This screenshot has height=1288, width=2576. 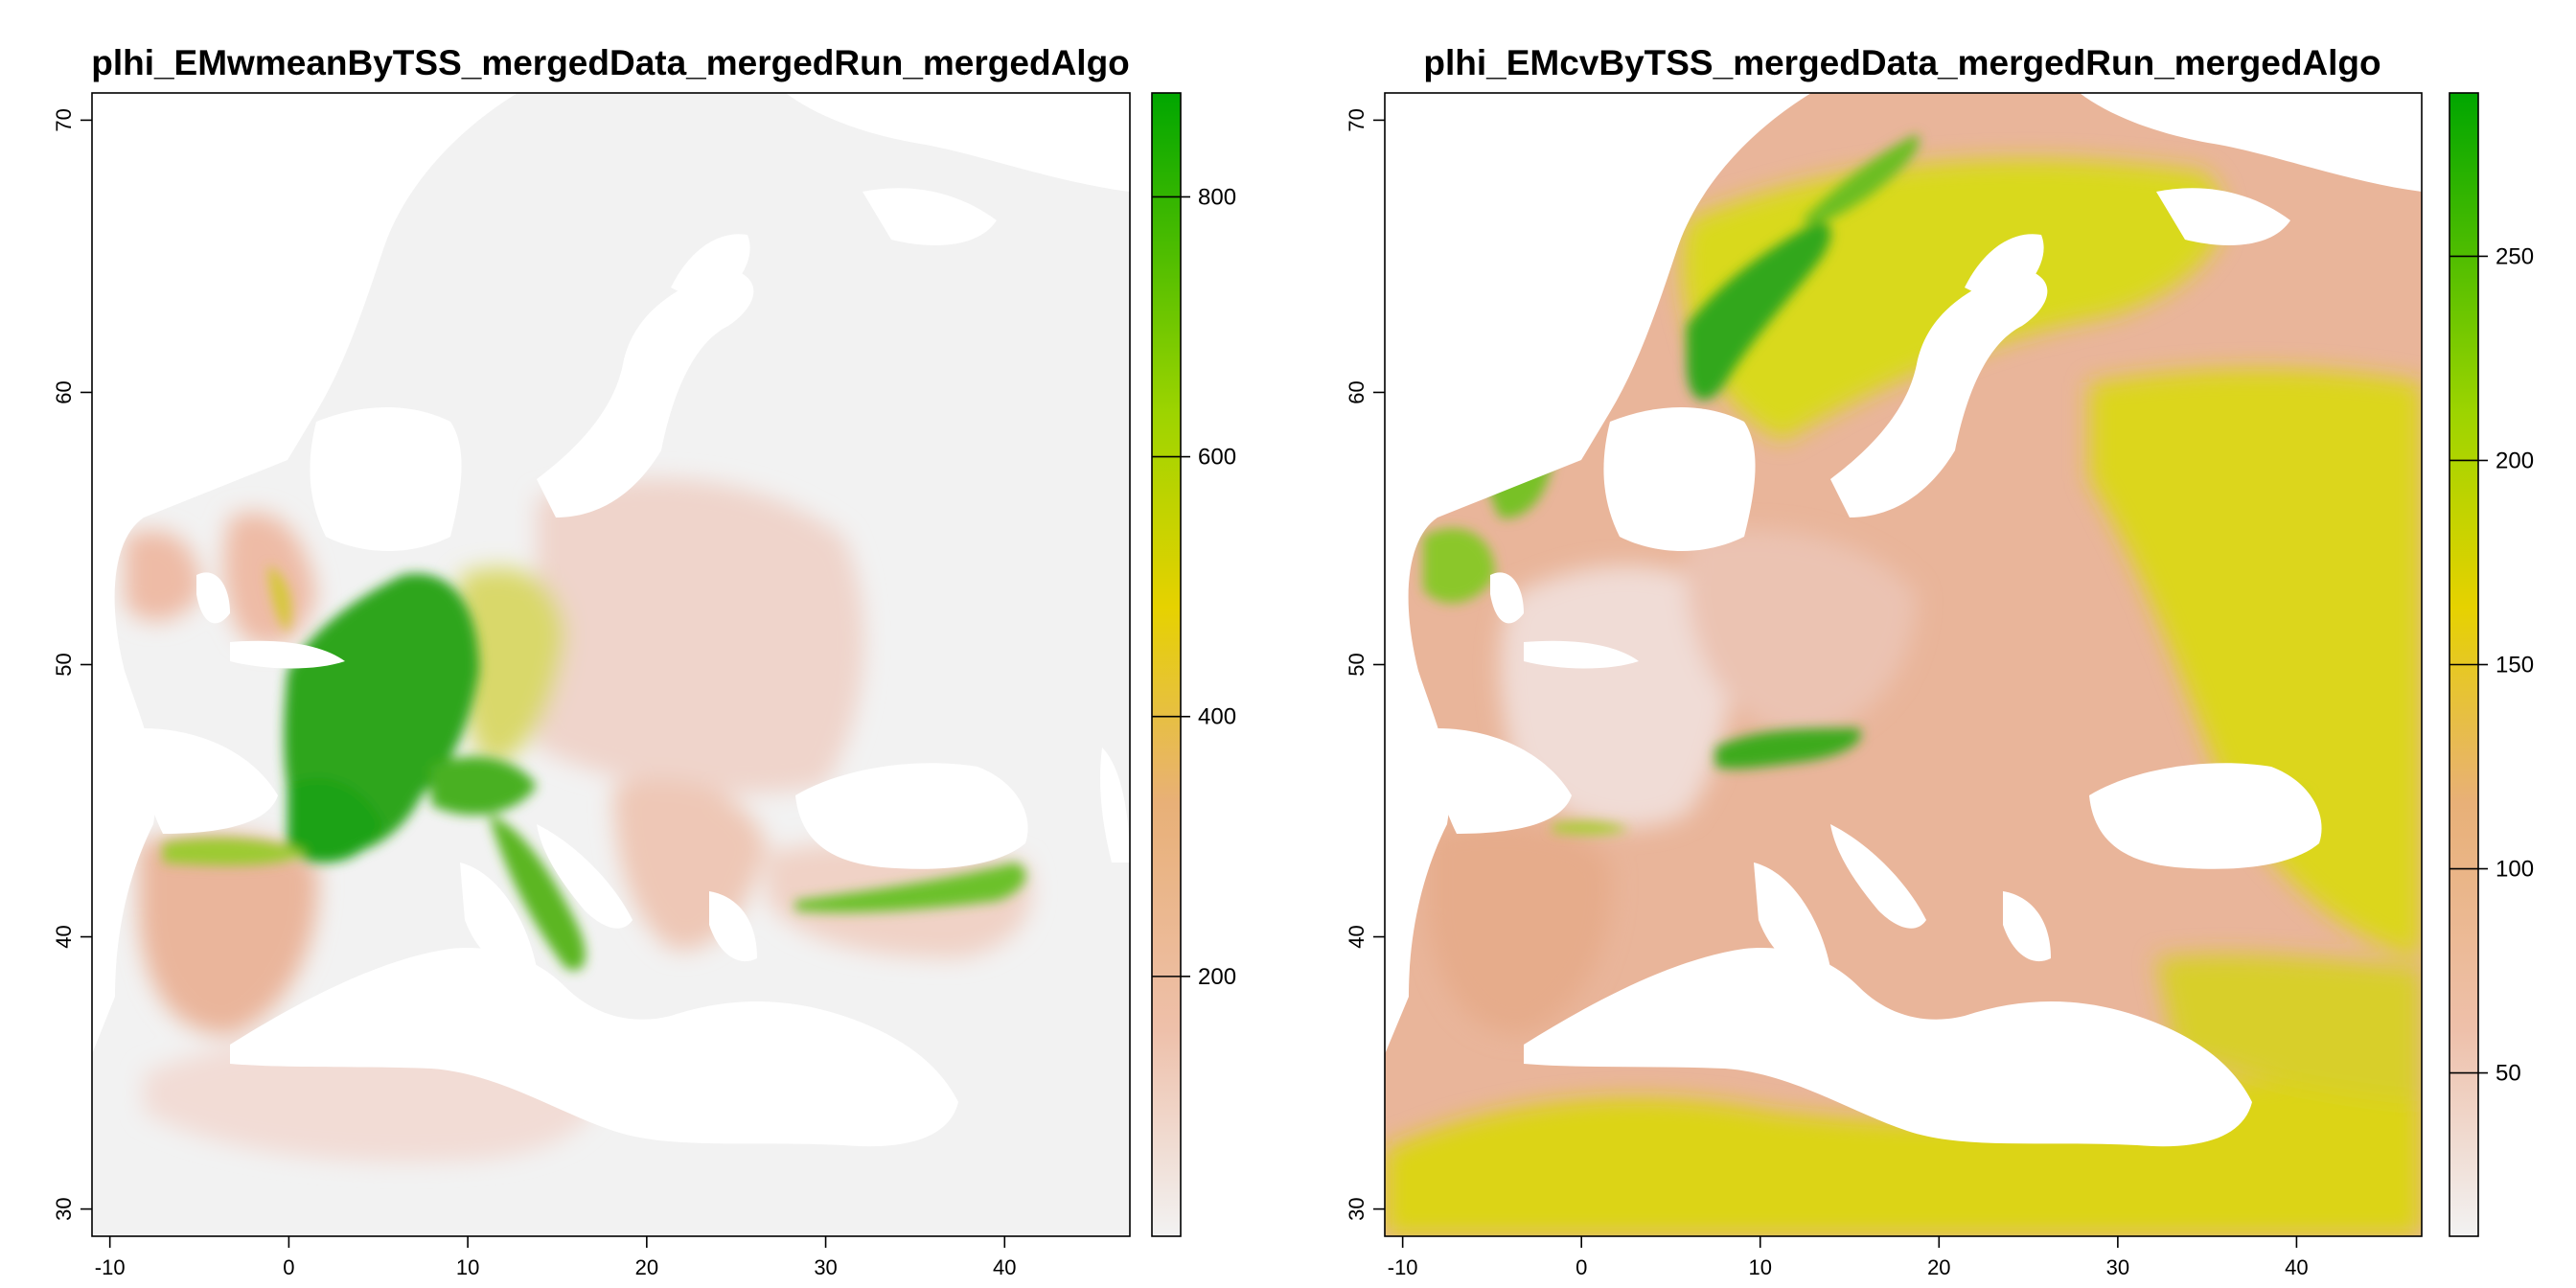 What do you see at coordinates (2515, 460) in the screenshot?
I see `colorbar-tick-label-right: 200` at bounding box center [2515, 460].